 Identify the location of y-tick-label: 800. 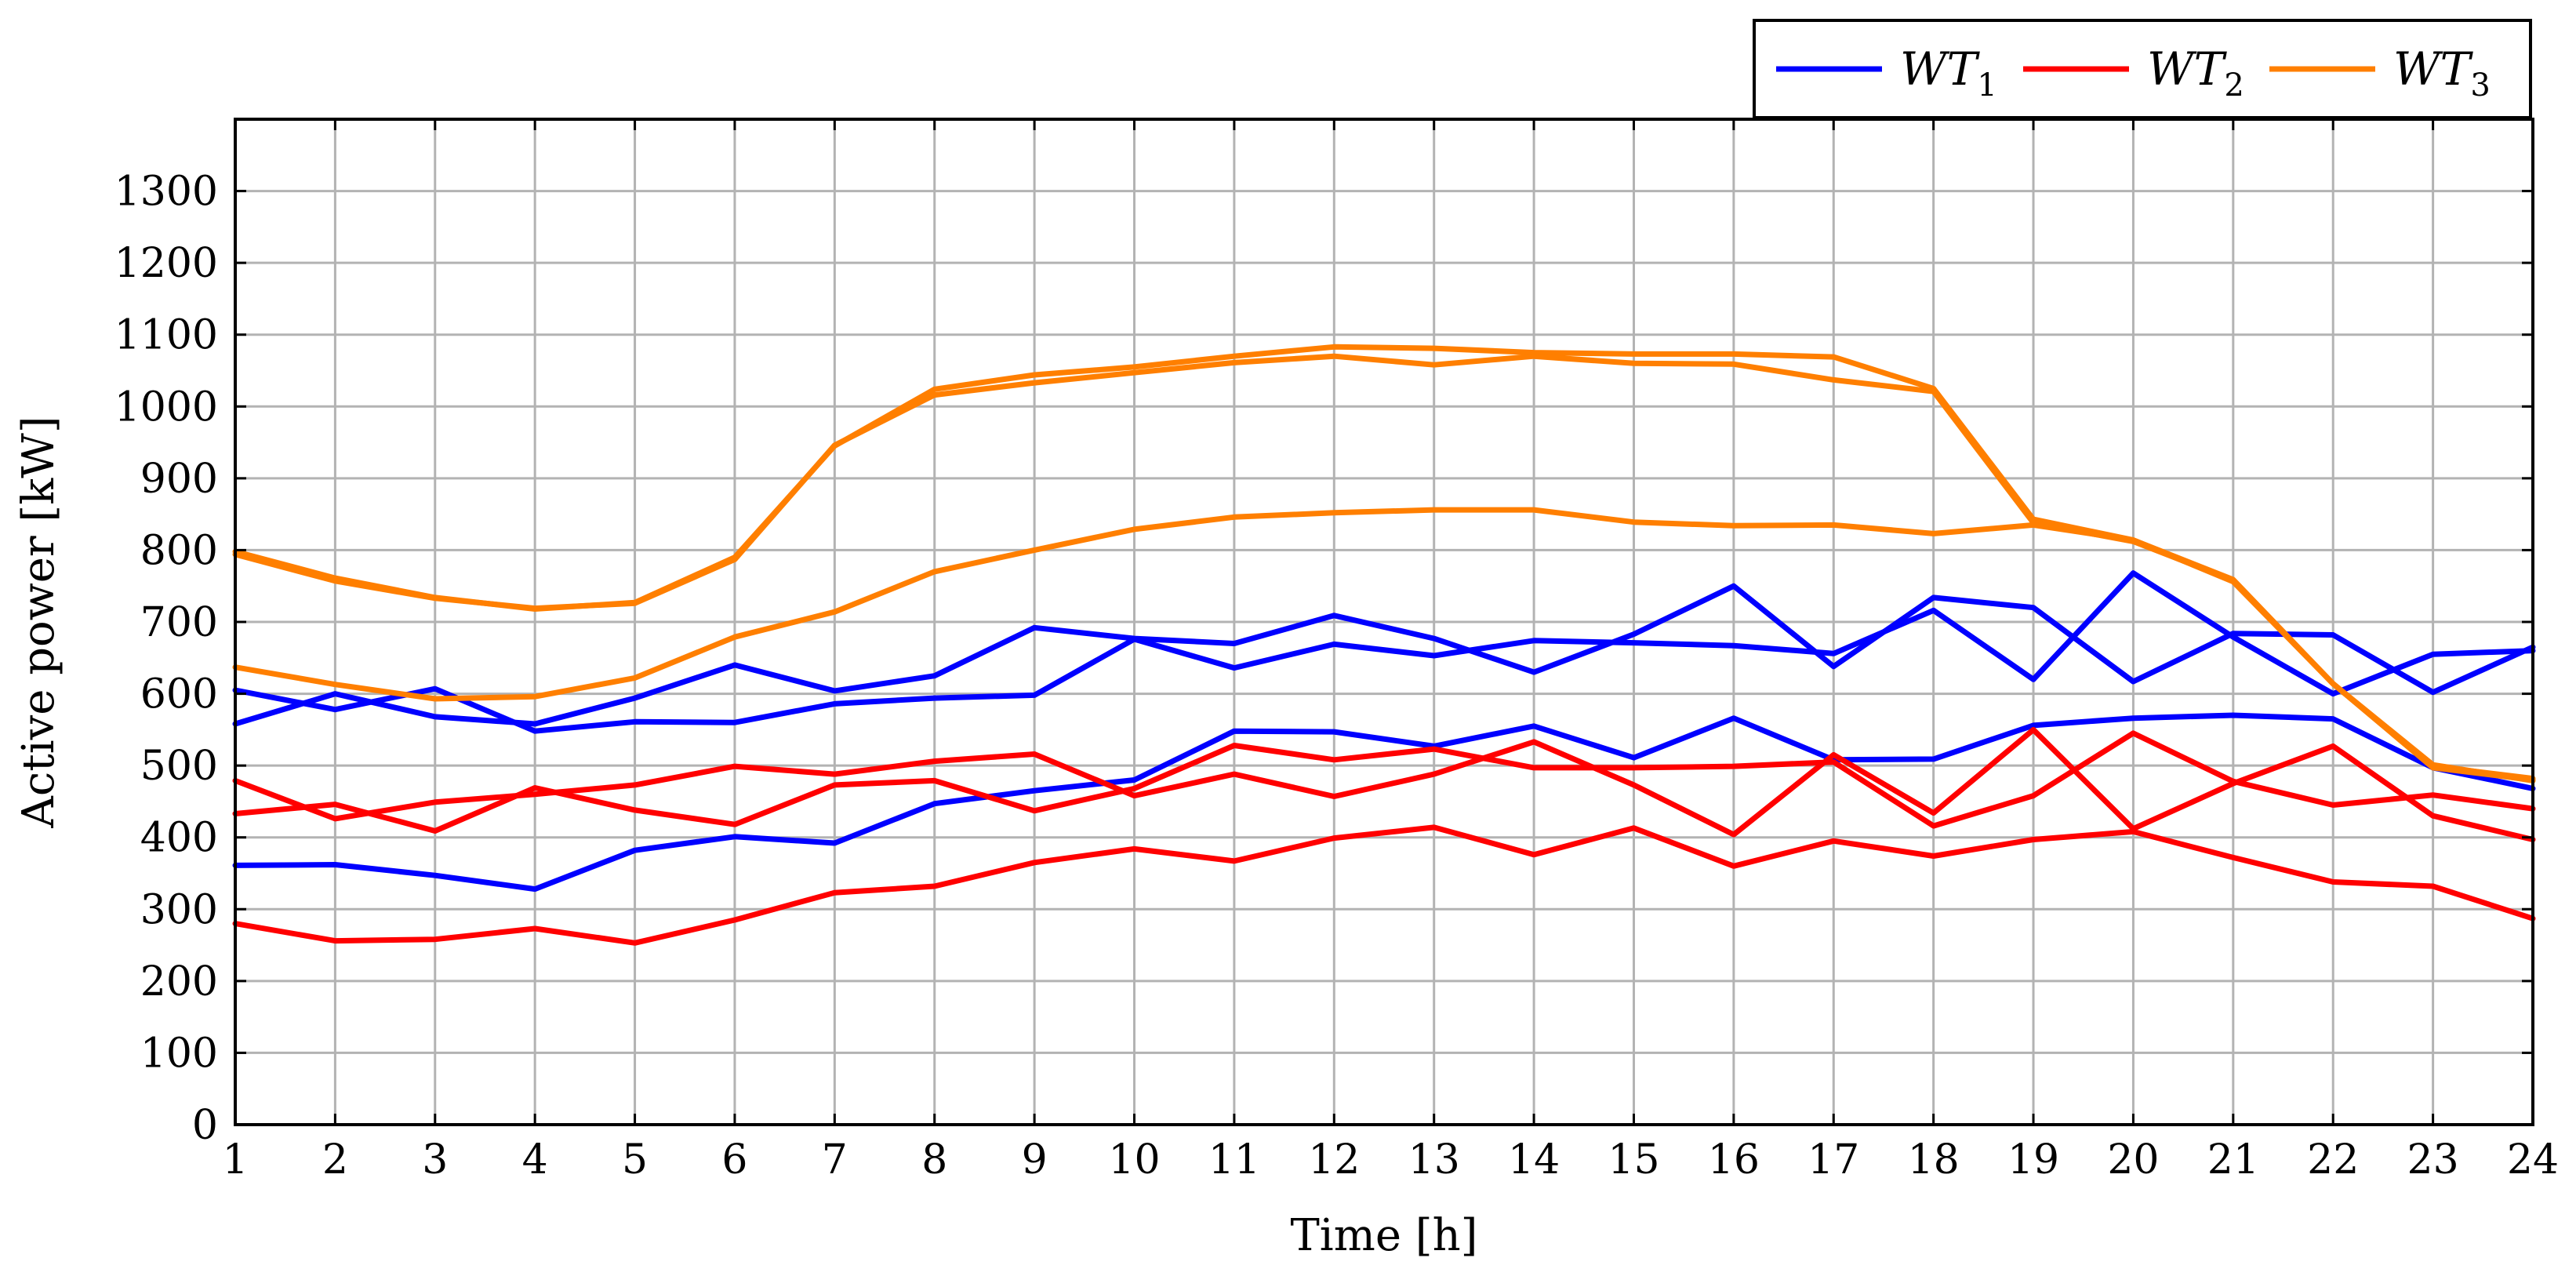
(179, 550).